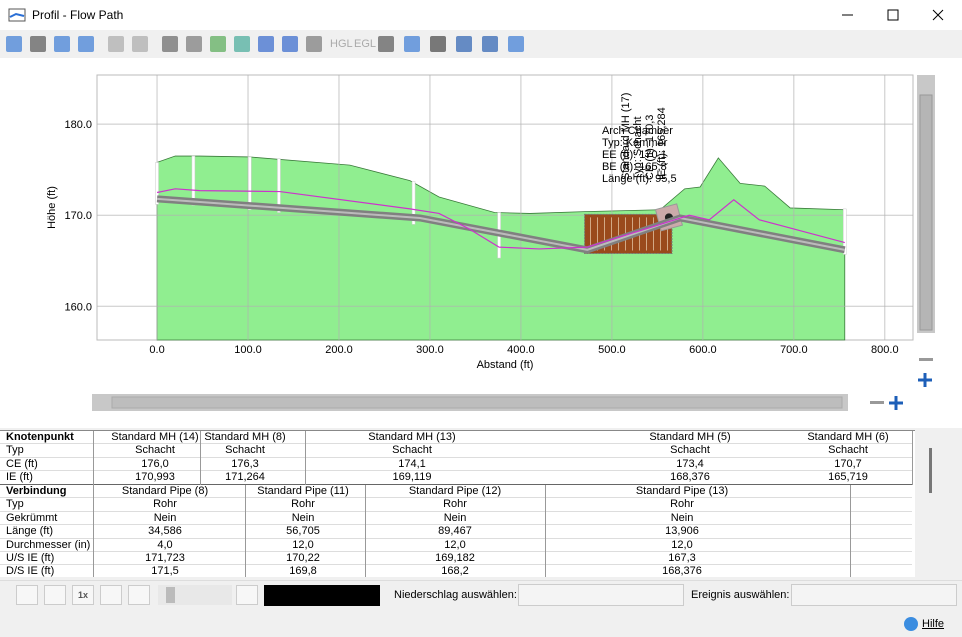 The image size is (962, 637). Describe the element at coordinates (303, 571) in the screenshot. I see `cell: 169,8` at that location.